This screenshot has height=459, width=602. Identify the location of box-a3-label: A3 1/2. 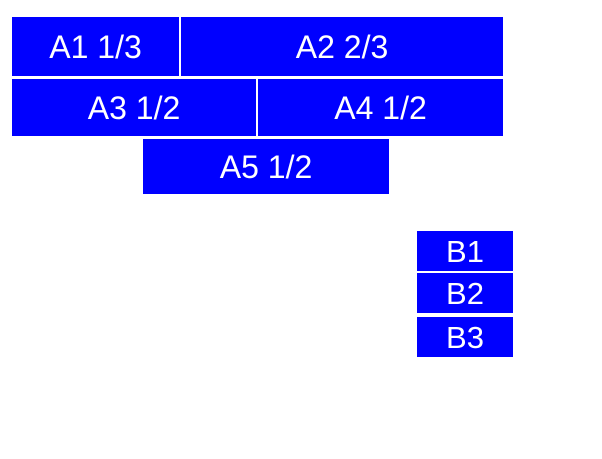
(134, 107).